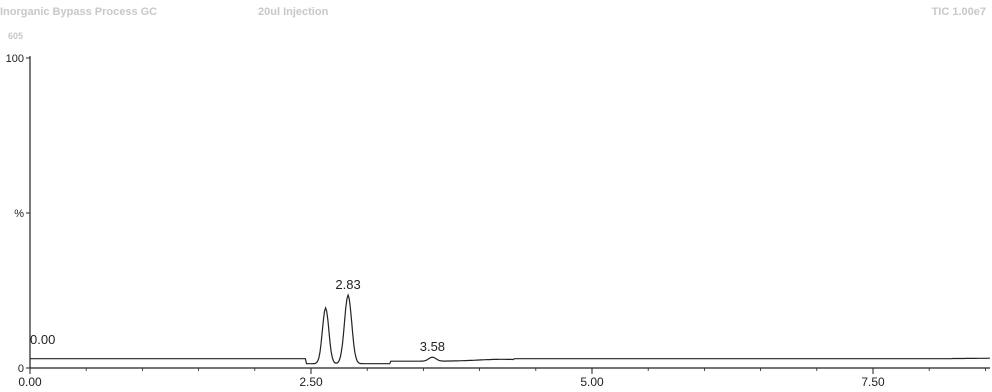 Image resolution: width=992 pixels, height=392 pixels. What do you see at coordinates (15, 59) in the screenshot?
I see `y-tick-label: 100` at bounding box center [15, 59].